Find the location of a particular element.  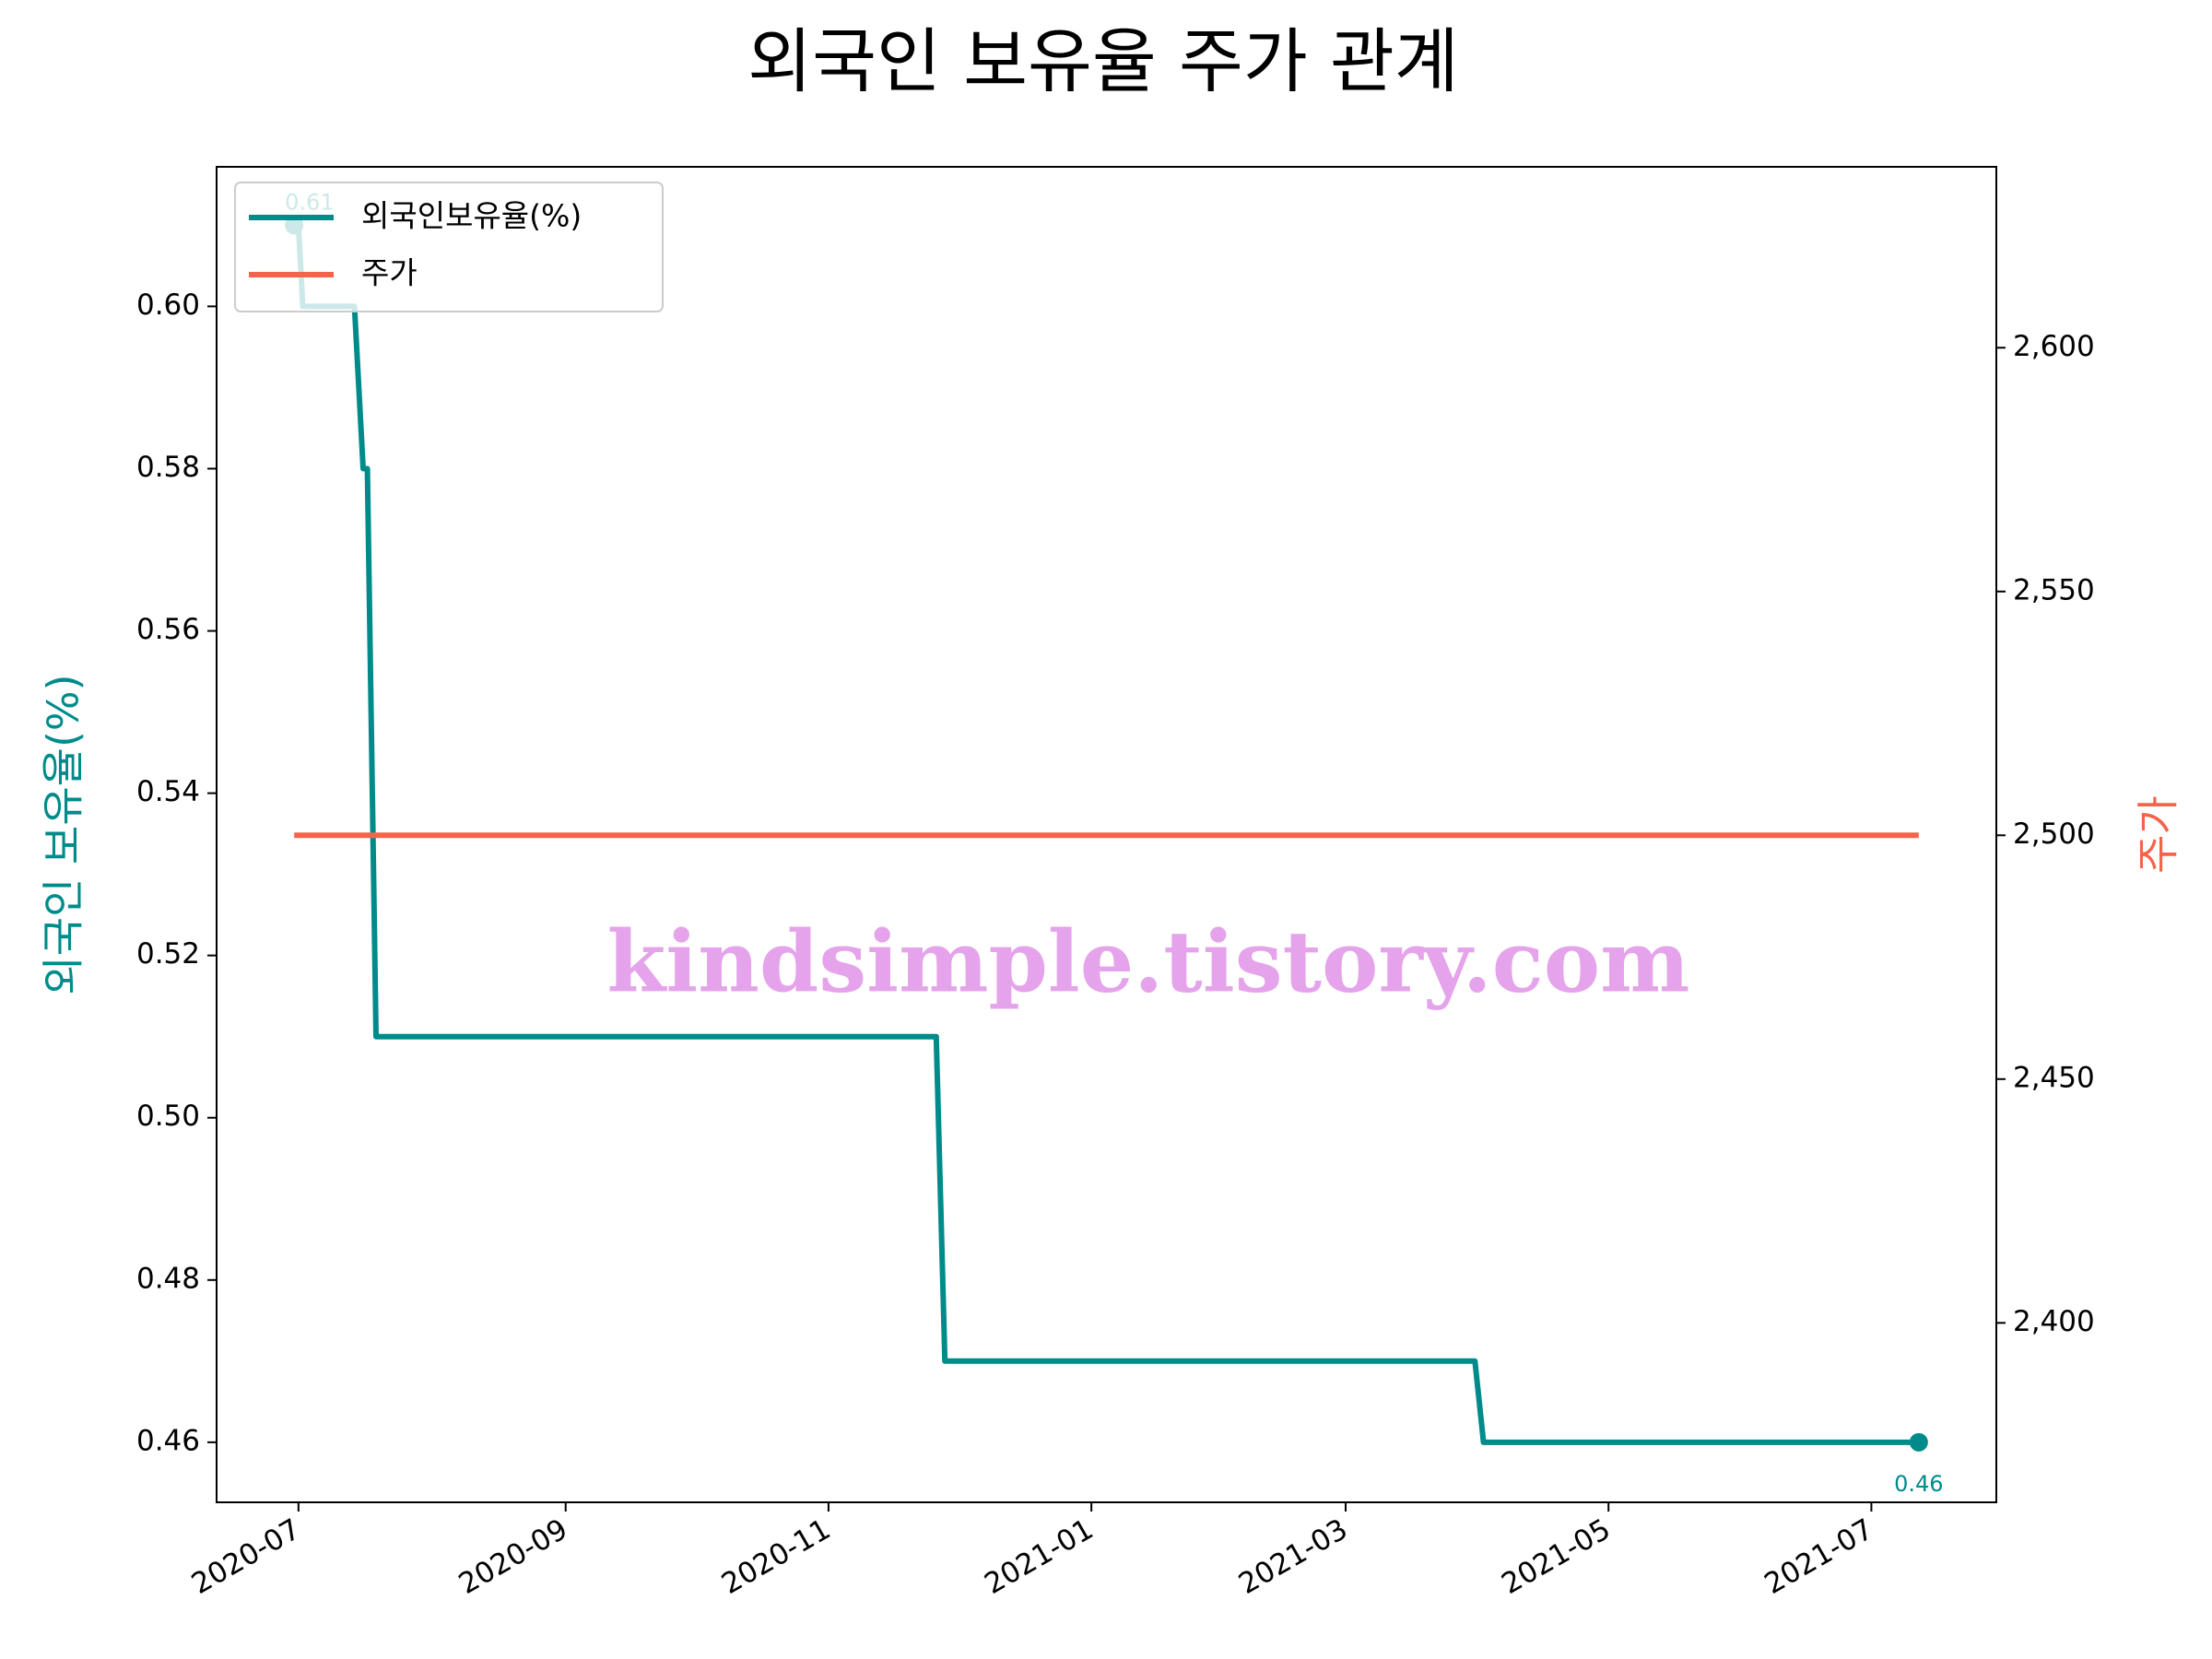

x-tick-label: 2021-07 is located at coordinates (1818, 1556).